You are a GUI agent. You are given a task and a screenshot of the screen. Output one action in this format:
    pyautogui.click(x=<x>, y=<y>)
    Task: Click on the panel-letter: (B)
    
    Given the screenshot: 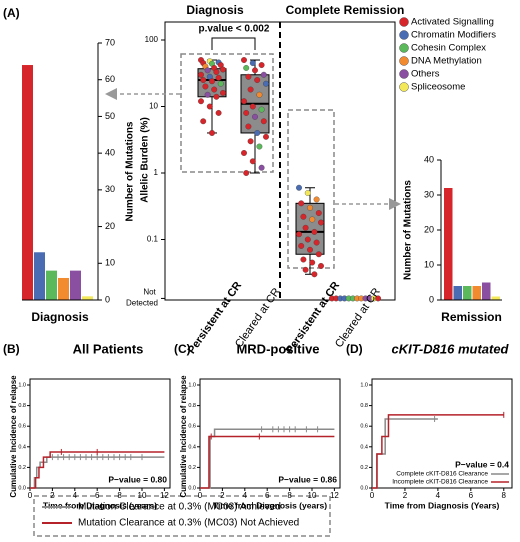 What is the action you would take?
    pyautogui.click(x=11, y=349)
    